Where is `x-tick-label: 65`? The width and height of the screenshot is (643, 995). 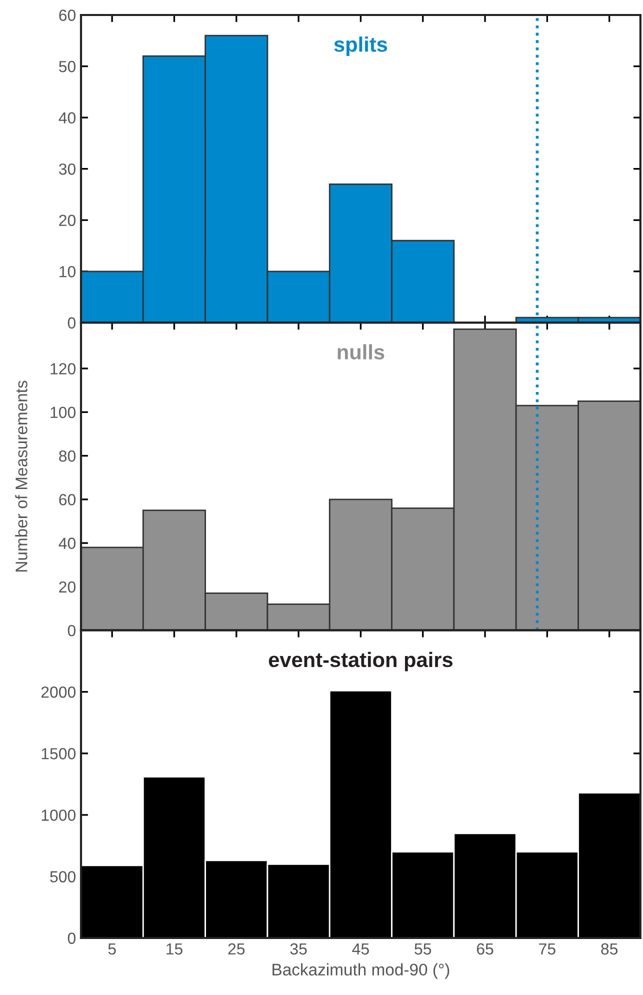
x-tick-label: 65 is located at coordinates (485, 949).